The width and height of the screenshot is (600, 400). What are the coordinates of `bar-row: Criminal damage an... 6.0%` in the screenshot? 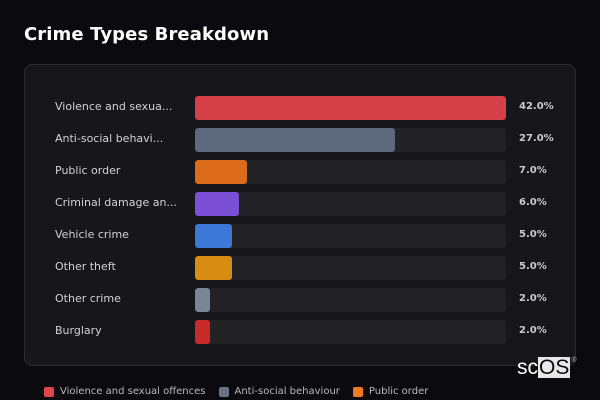 It's located at (300, 204).